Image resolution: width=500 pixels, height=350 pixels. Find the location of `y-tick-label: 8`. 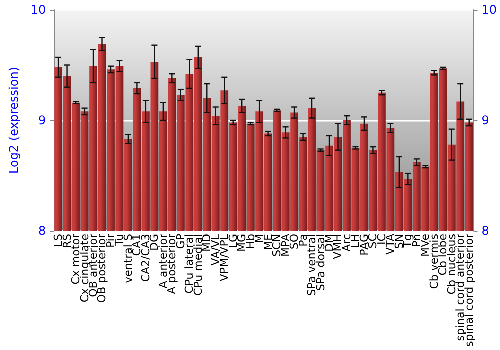

y-tick-label: 8 is located at coordinates (42, 231).